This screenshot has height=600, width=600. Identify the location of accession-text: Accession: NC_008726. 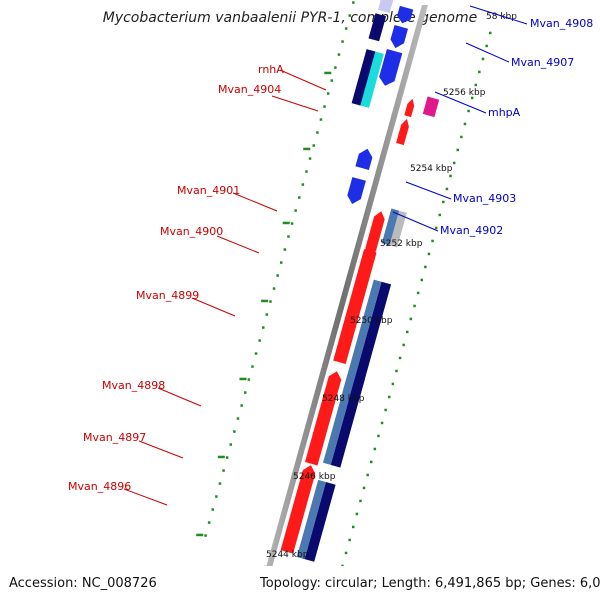
(83, 583).